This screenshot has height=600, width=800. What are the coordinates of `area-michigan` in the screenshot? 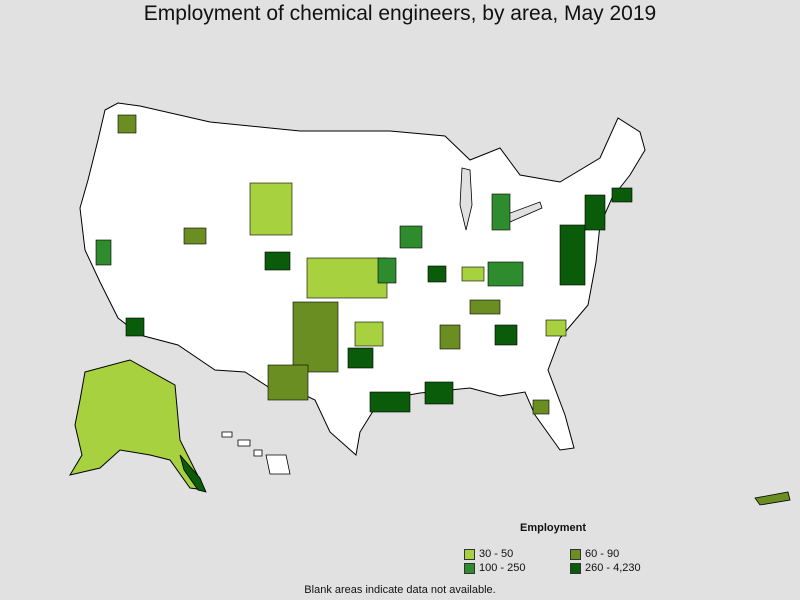 It's located at (501, 212).